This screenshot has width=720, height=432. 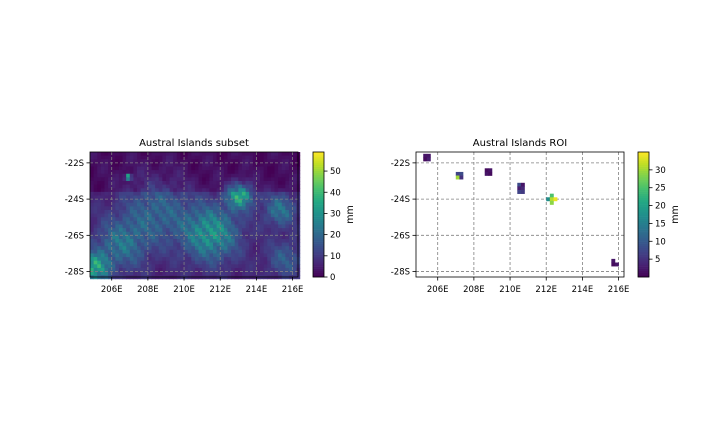 I want to click on y-tick-label: -28S, so click(x=400, y=273).